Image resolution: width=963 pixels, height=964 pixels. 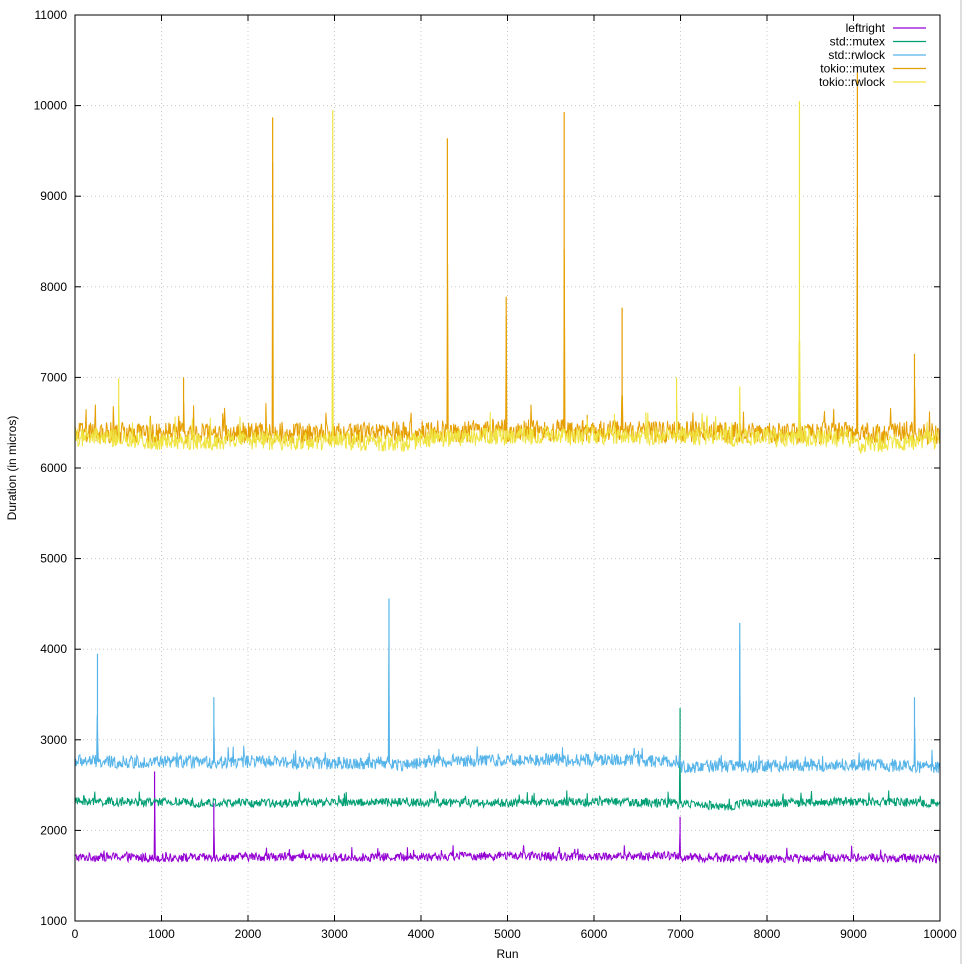 What do you see at coordinates (53, 921) in the screenshot?
I see `y-tick-label: 1000` at bounding box center [53, 921].